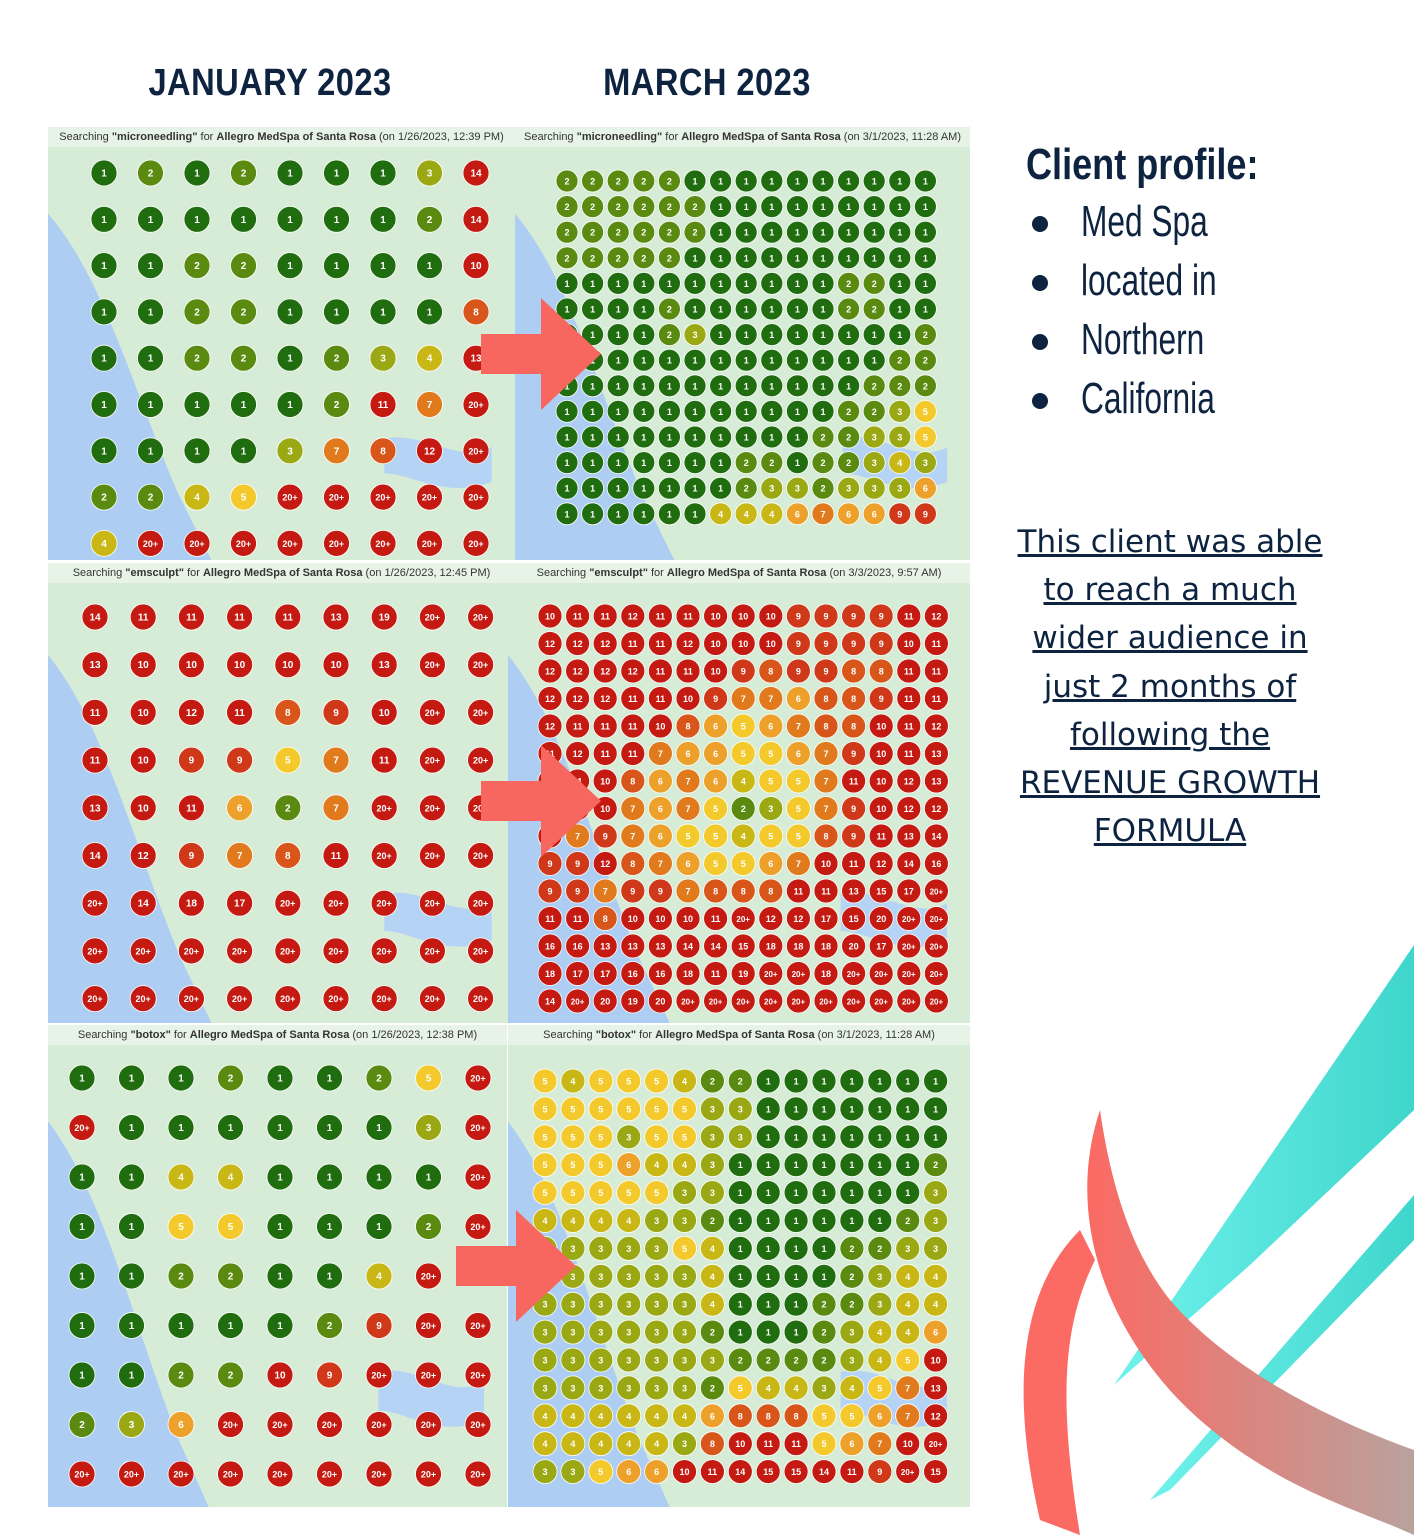 Image resolution: width=1414 pixels, height=1535 pixels. I want to click on march-title: MARCH 2023, so click(707, 83).